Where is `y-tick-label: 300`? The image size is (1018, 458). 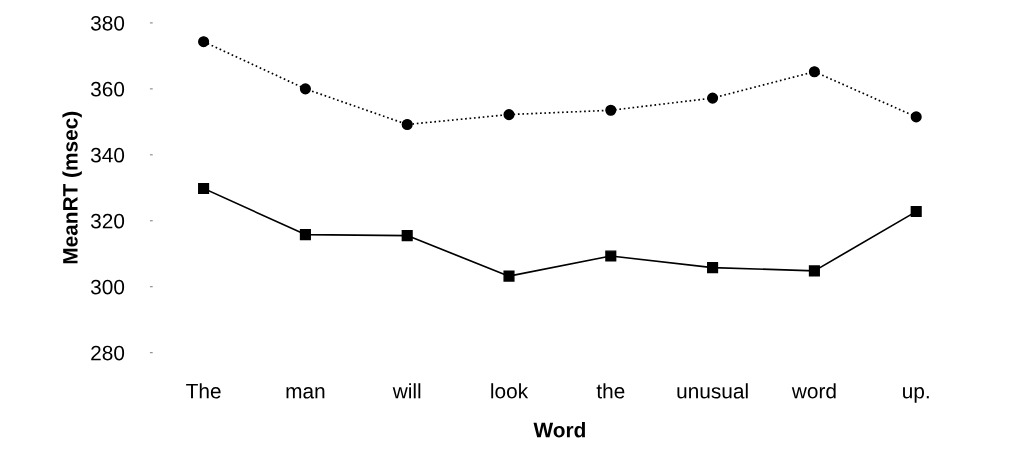
y-tick-label: 300 is located at coordinates (107, 287).